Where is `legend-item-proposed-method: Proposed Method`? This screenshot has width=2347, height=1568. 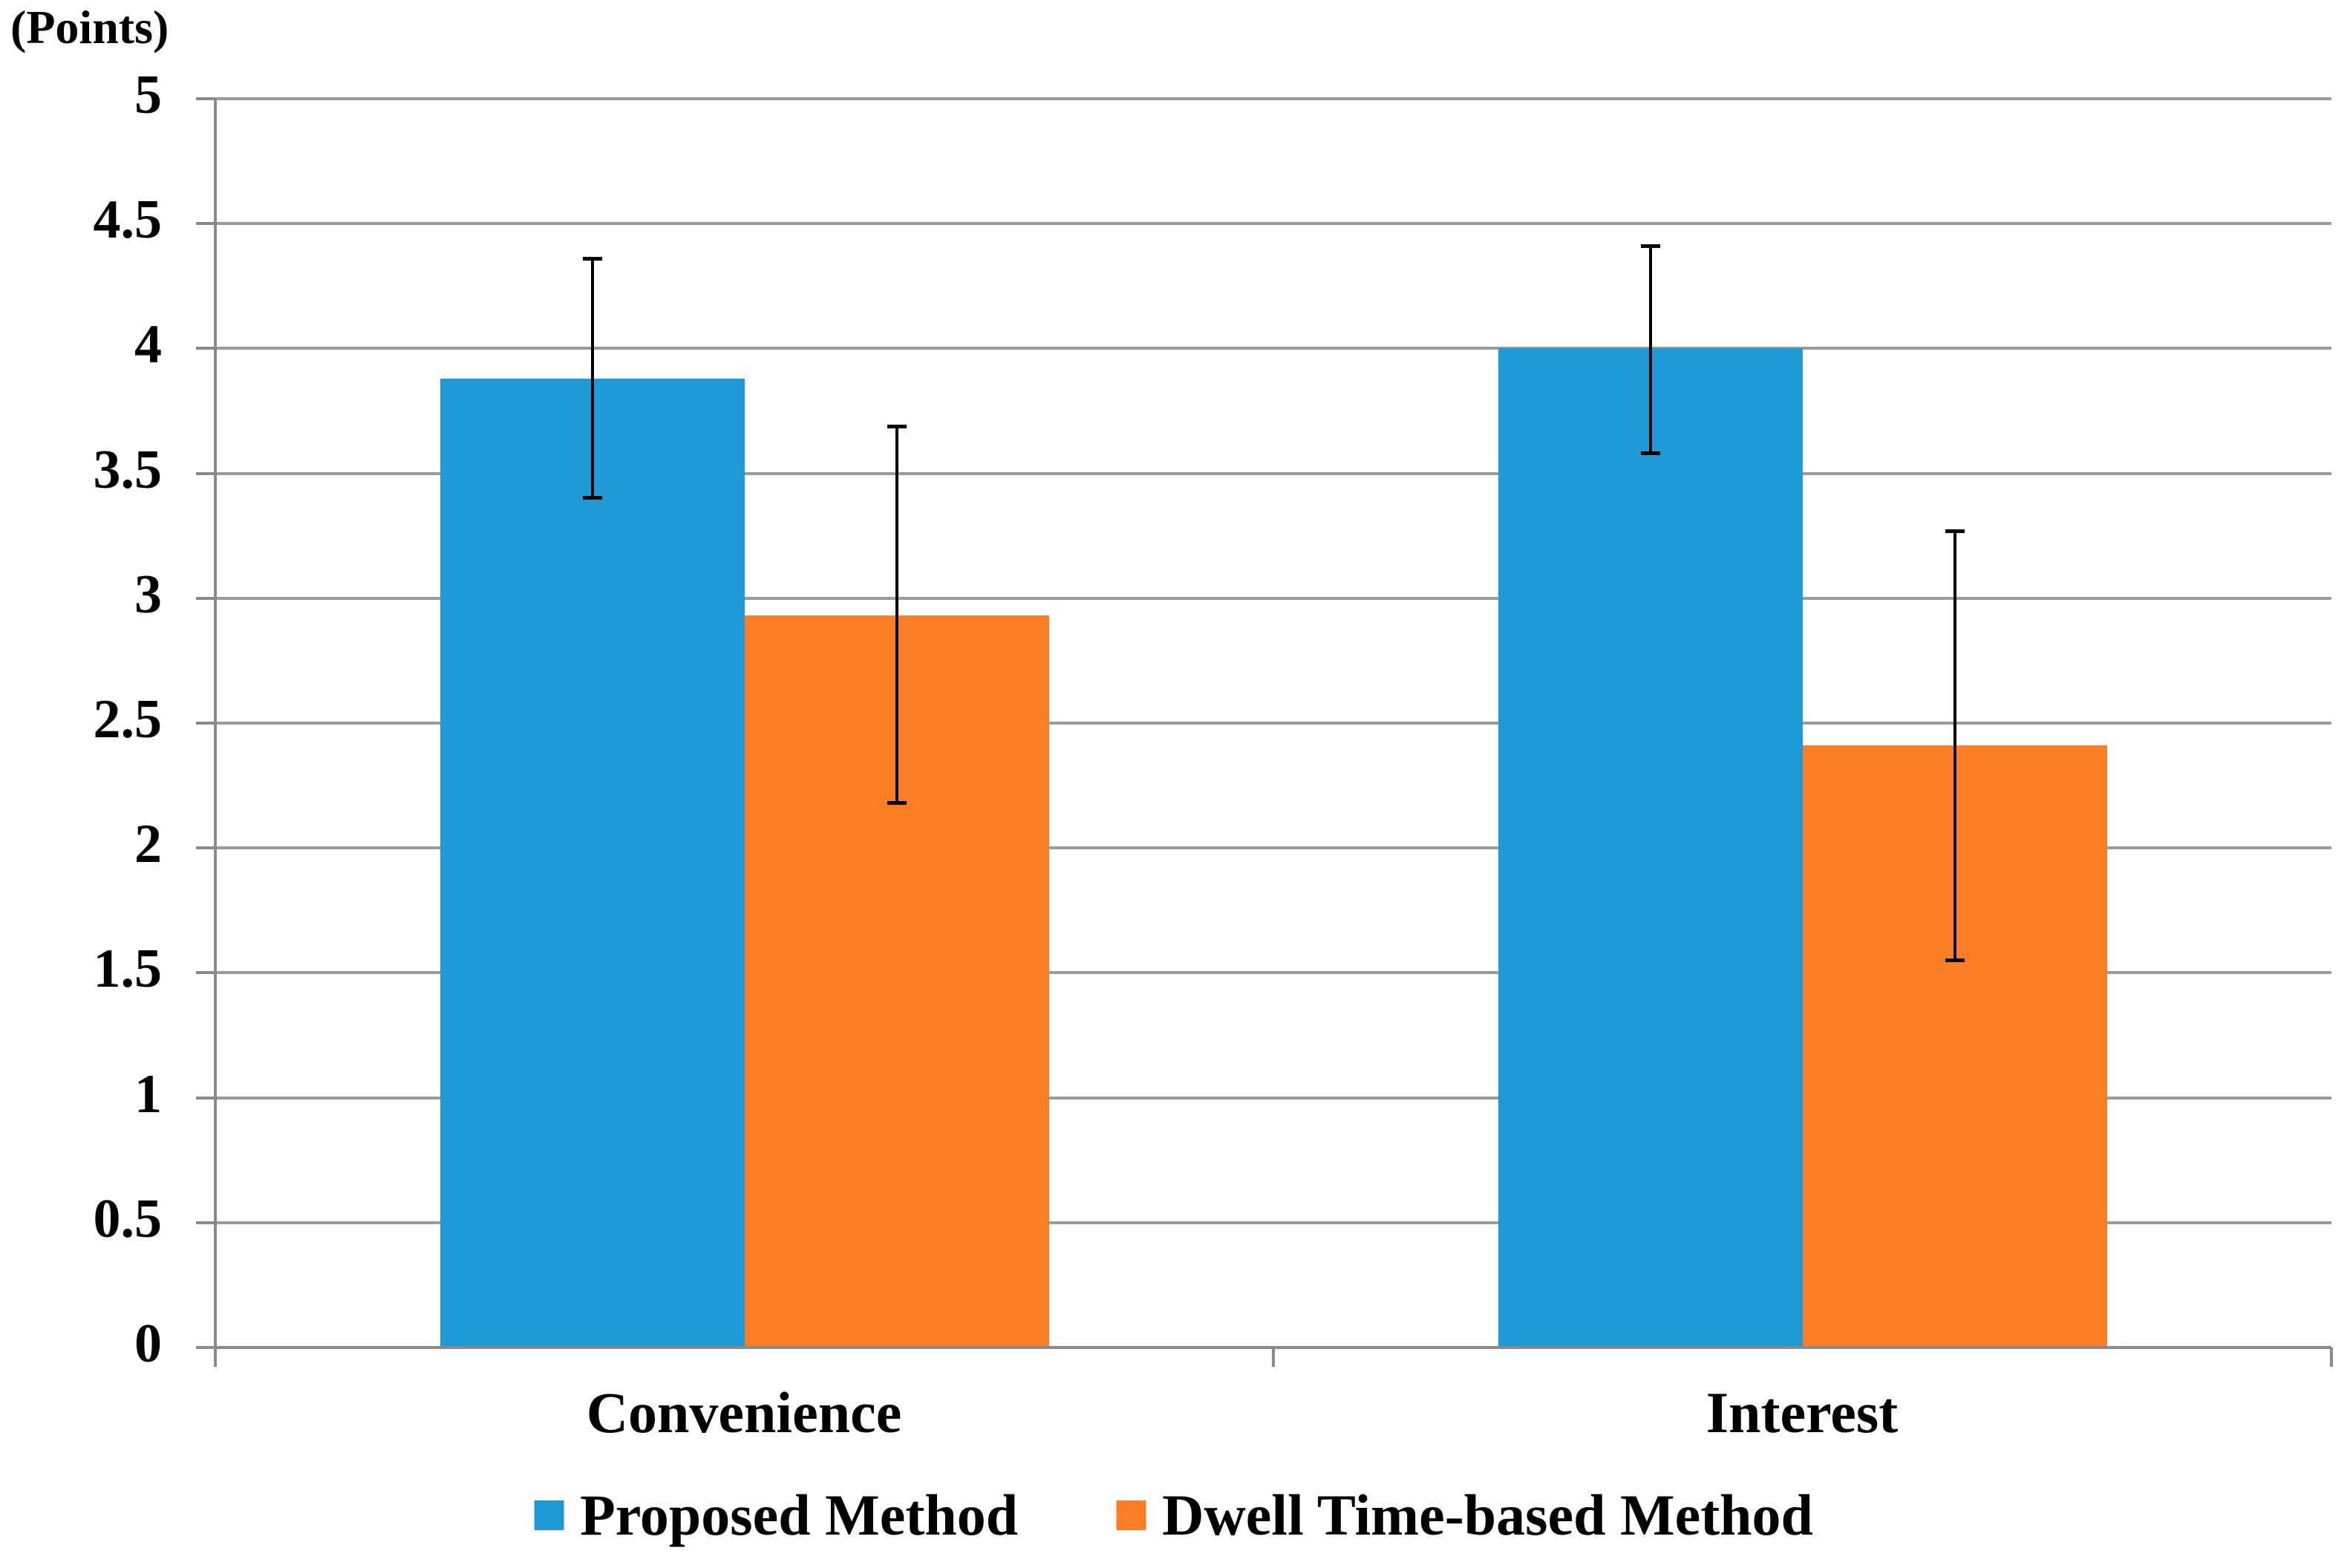
legend-item-proposed-method: Proposed Method is located at coordinates (776, 1515).